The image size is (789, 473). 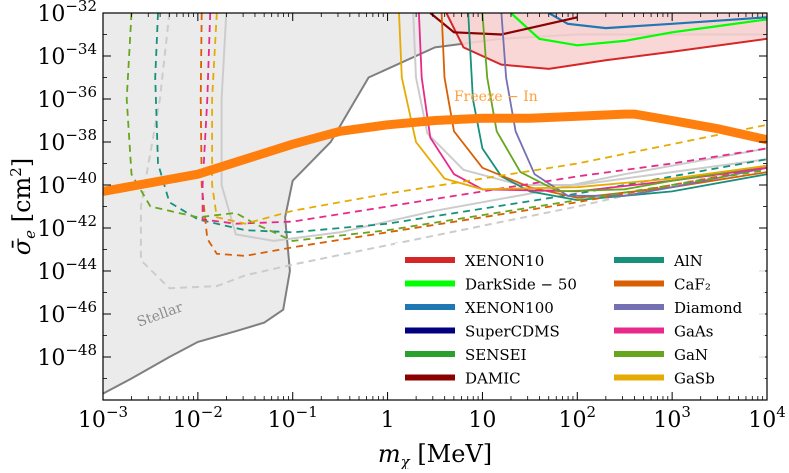 I want to click on x-axis-title: mχ [MeV], so click(x=435, y=454).